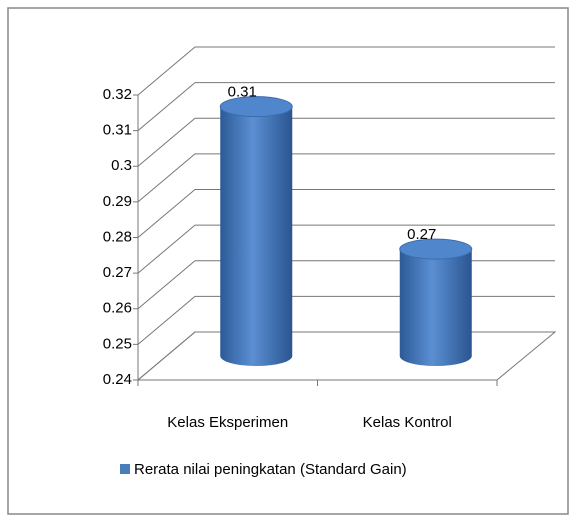 The width and height of the screenshot is (576, 522). Describe the element at coordinates (242, 92) in the screenshot. I see `data-label: 0.31` at that location.